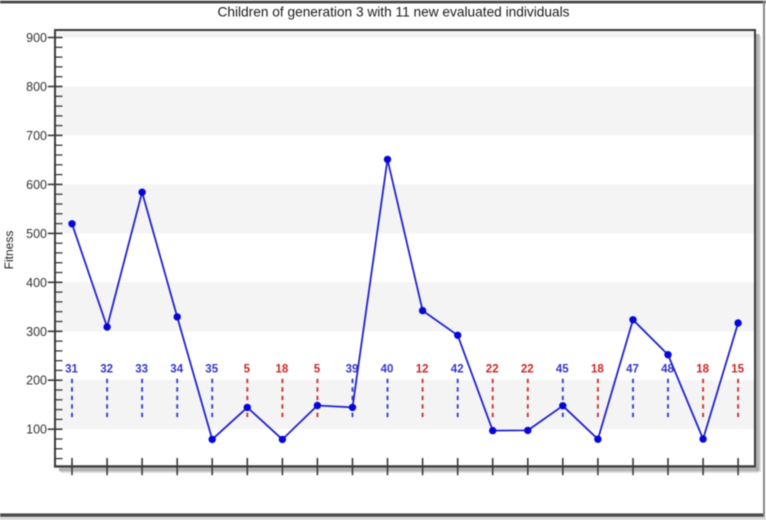  I want to click on svg-text: 34, so click(176, 370).